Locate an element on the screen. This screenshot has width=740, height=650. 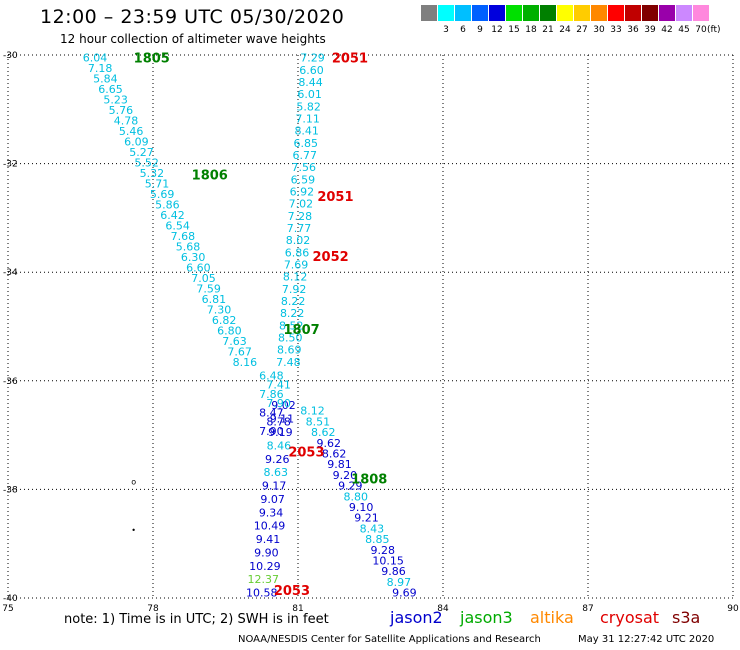
colorbar-tick-label: 24 is located at coordinates (565, 30).